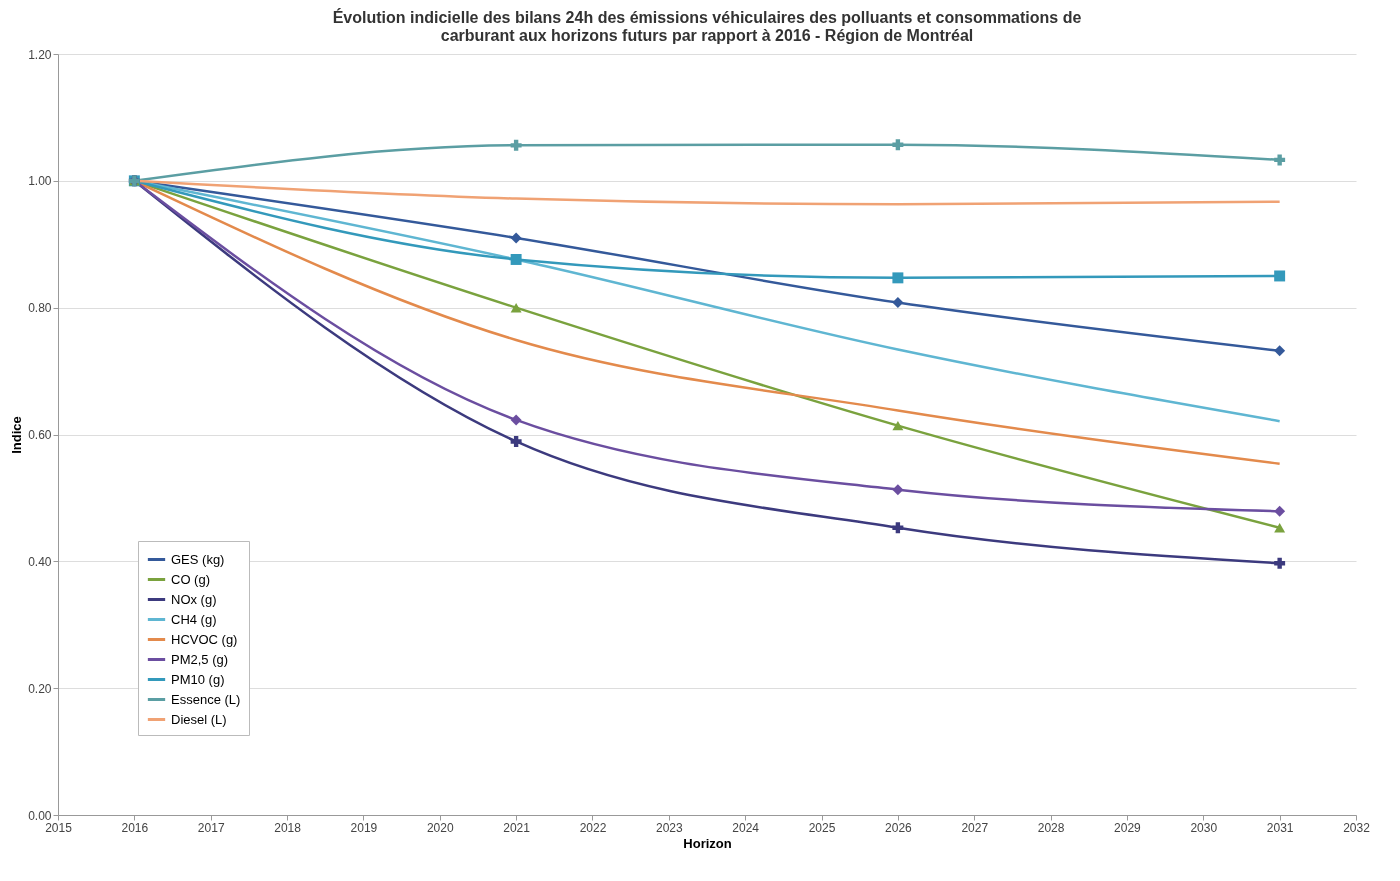 The width and height of the screenshot is (1400, 881). I want to click on y-tick-label: 0.20, so click(40, 688).